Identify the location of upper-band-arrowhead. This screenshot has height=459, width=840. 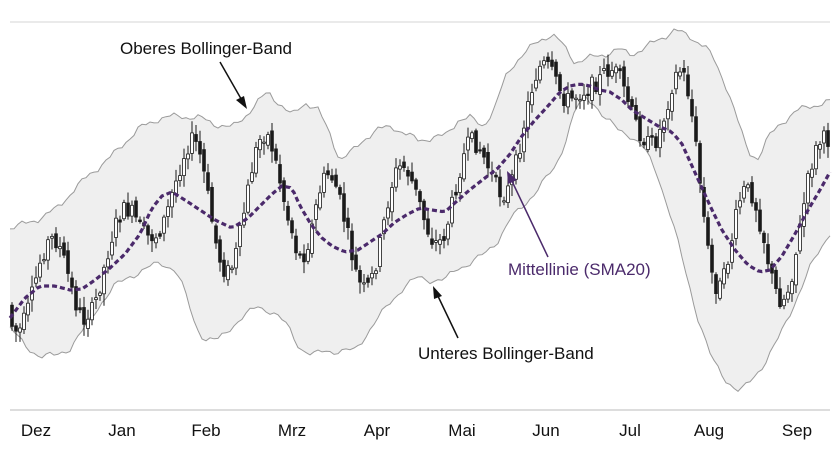
(241, 102).